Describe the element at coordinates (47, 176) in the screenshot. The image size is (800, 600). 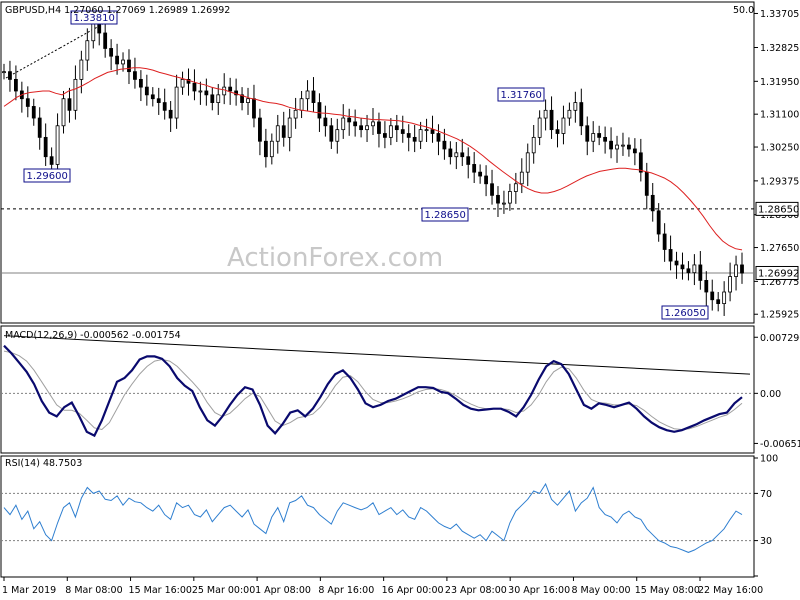
I see `price-annotation-label: 1.29600` at that location.